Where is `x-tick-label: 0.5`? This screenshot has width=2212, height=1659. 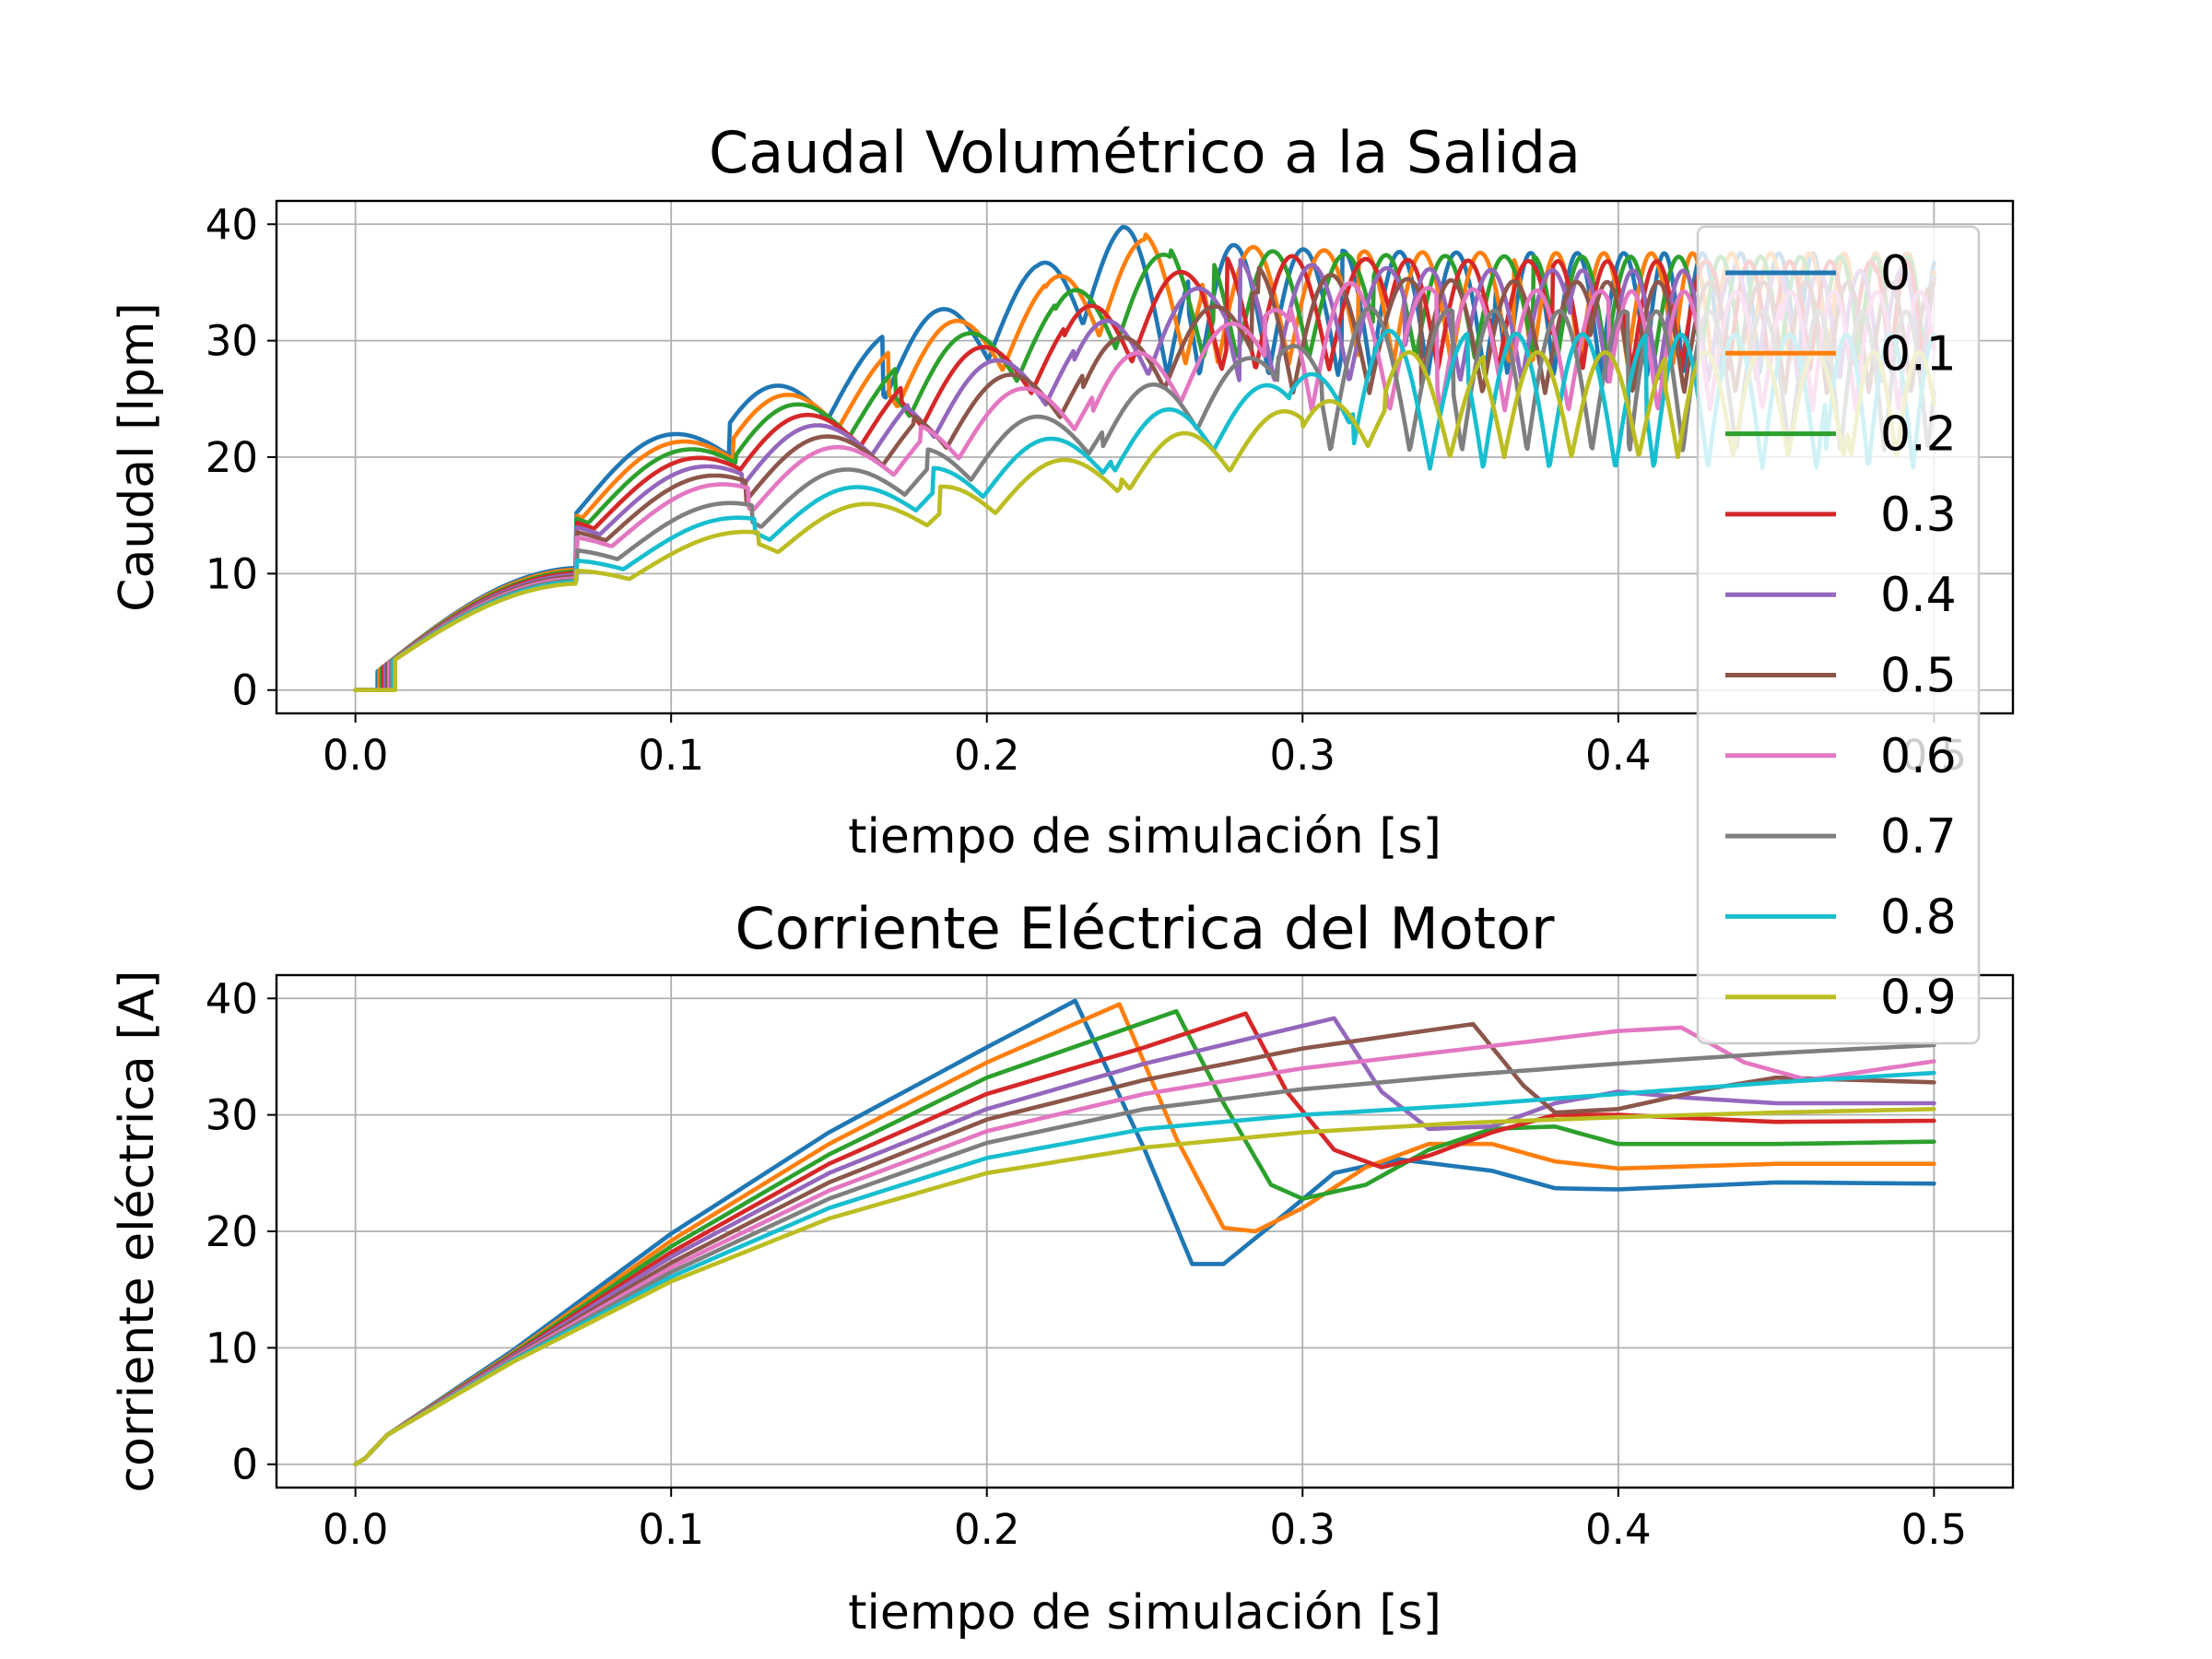 x-tick-label: 0.5 is located at coordinates (1934, 1529).